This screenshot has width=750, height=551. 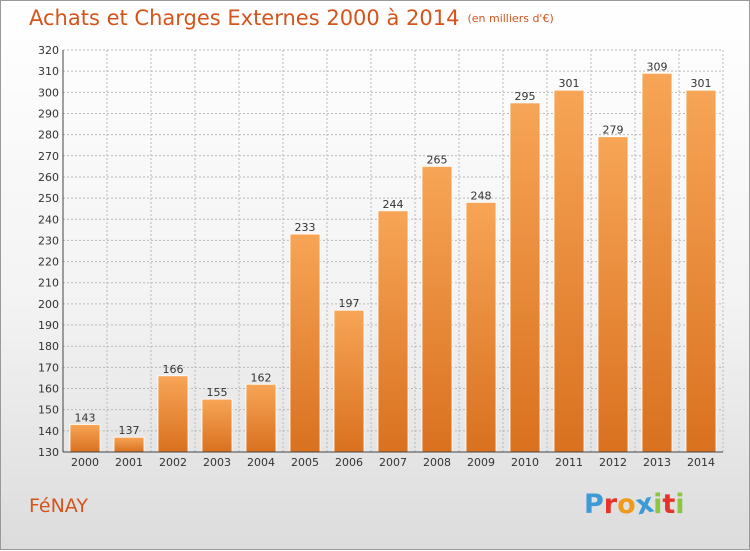 What do you see at coordinates (85, 417) in the screenshot?
I see `data-label: 143` at bounding box center [85, 417].